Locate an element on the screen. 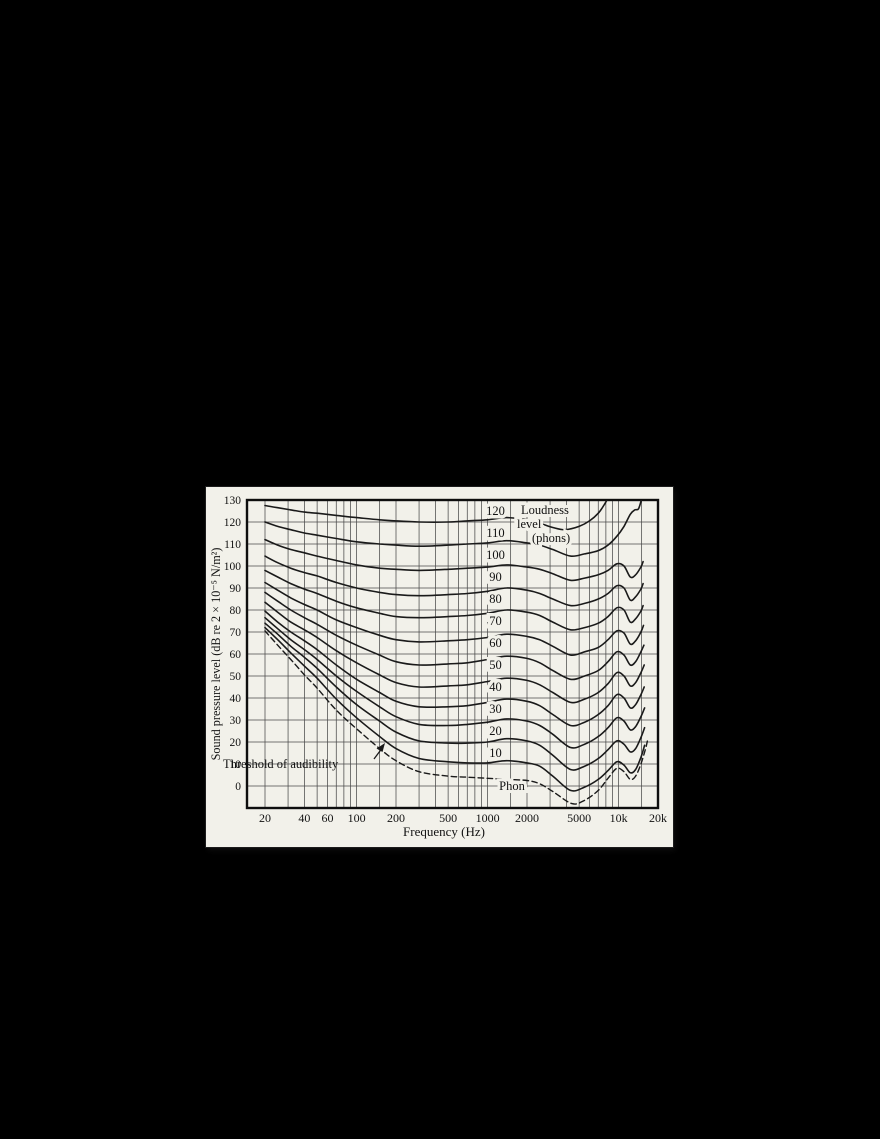 This screenshot has height=1139, width=880. curve-110-phon is located at coordinates (453, 529).